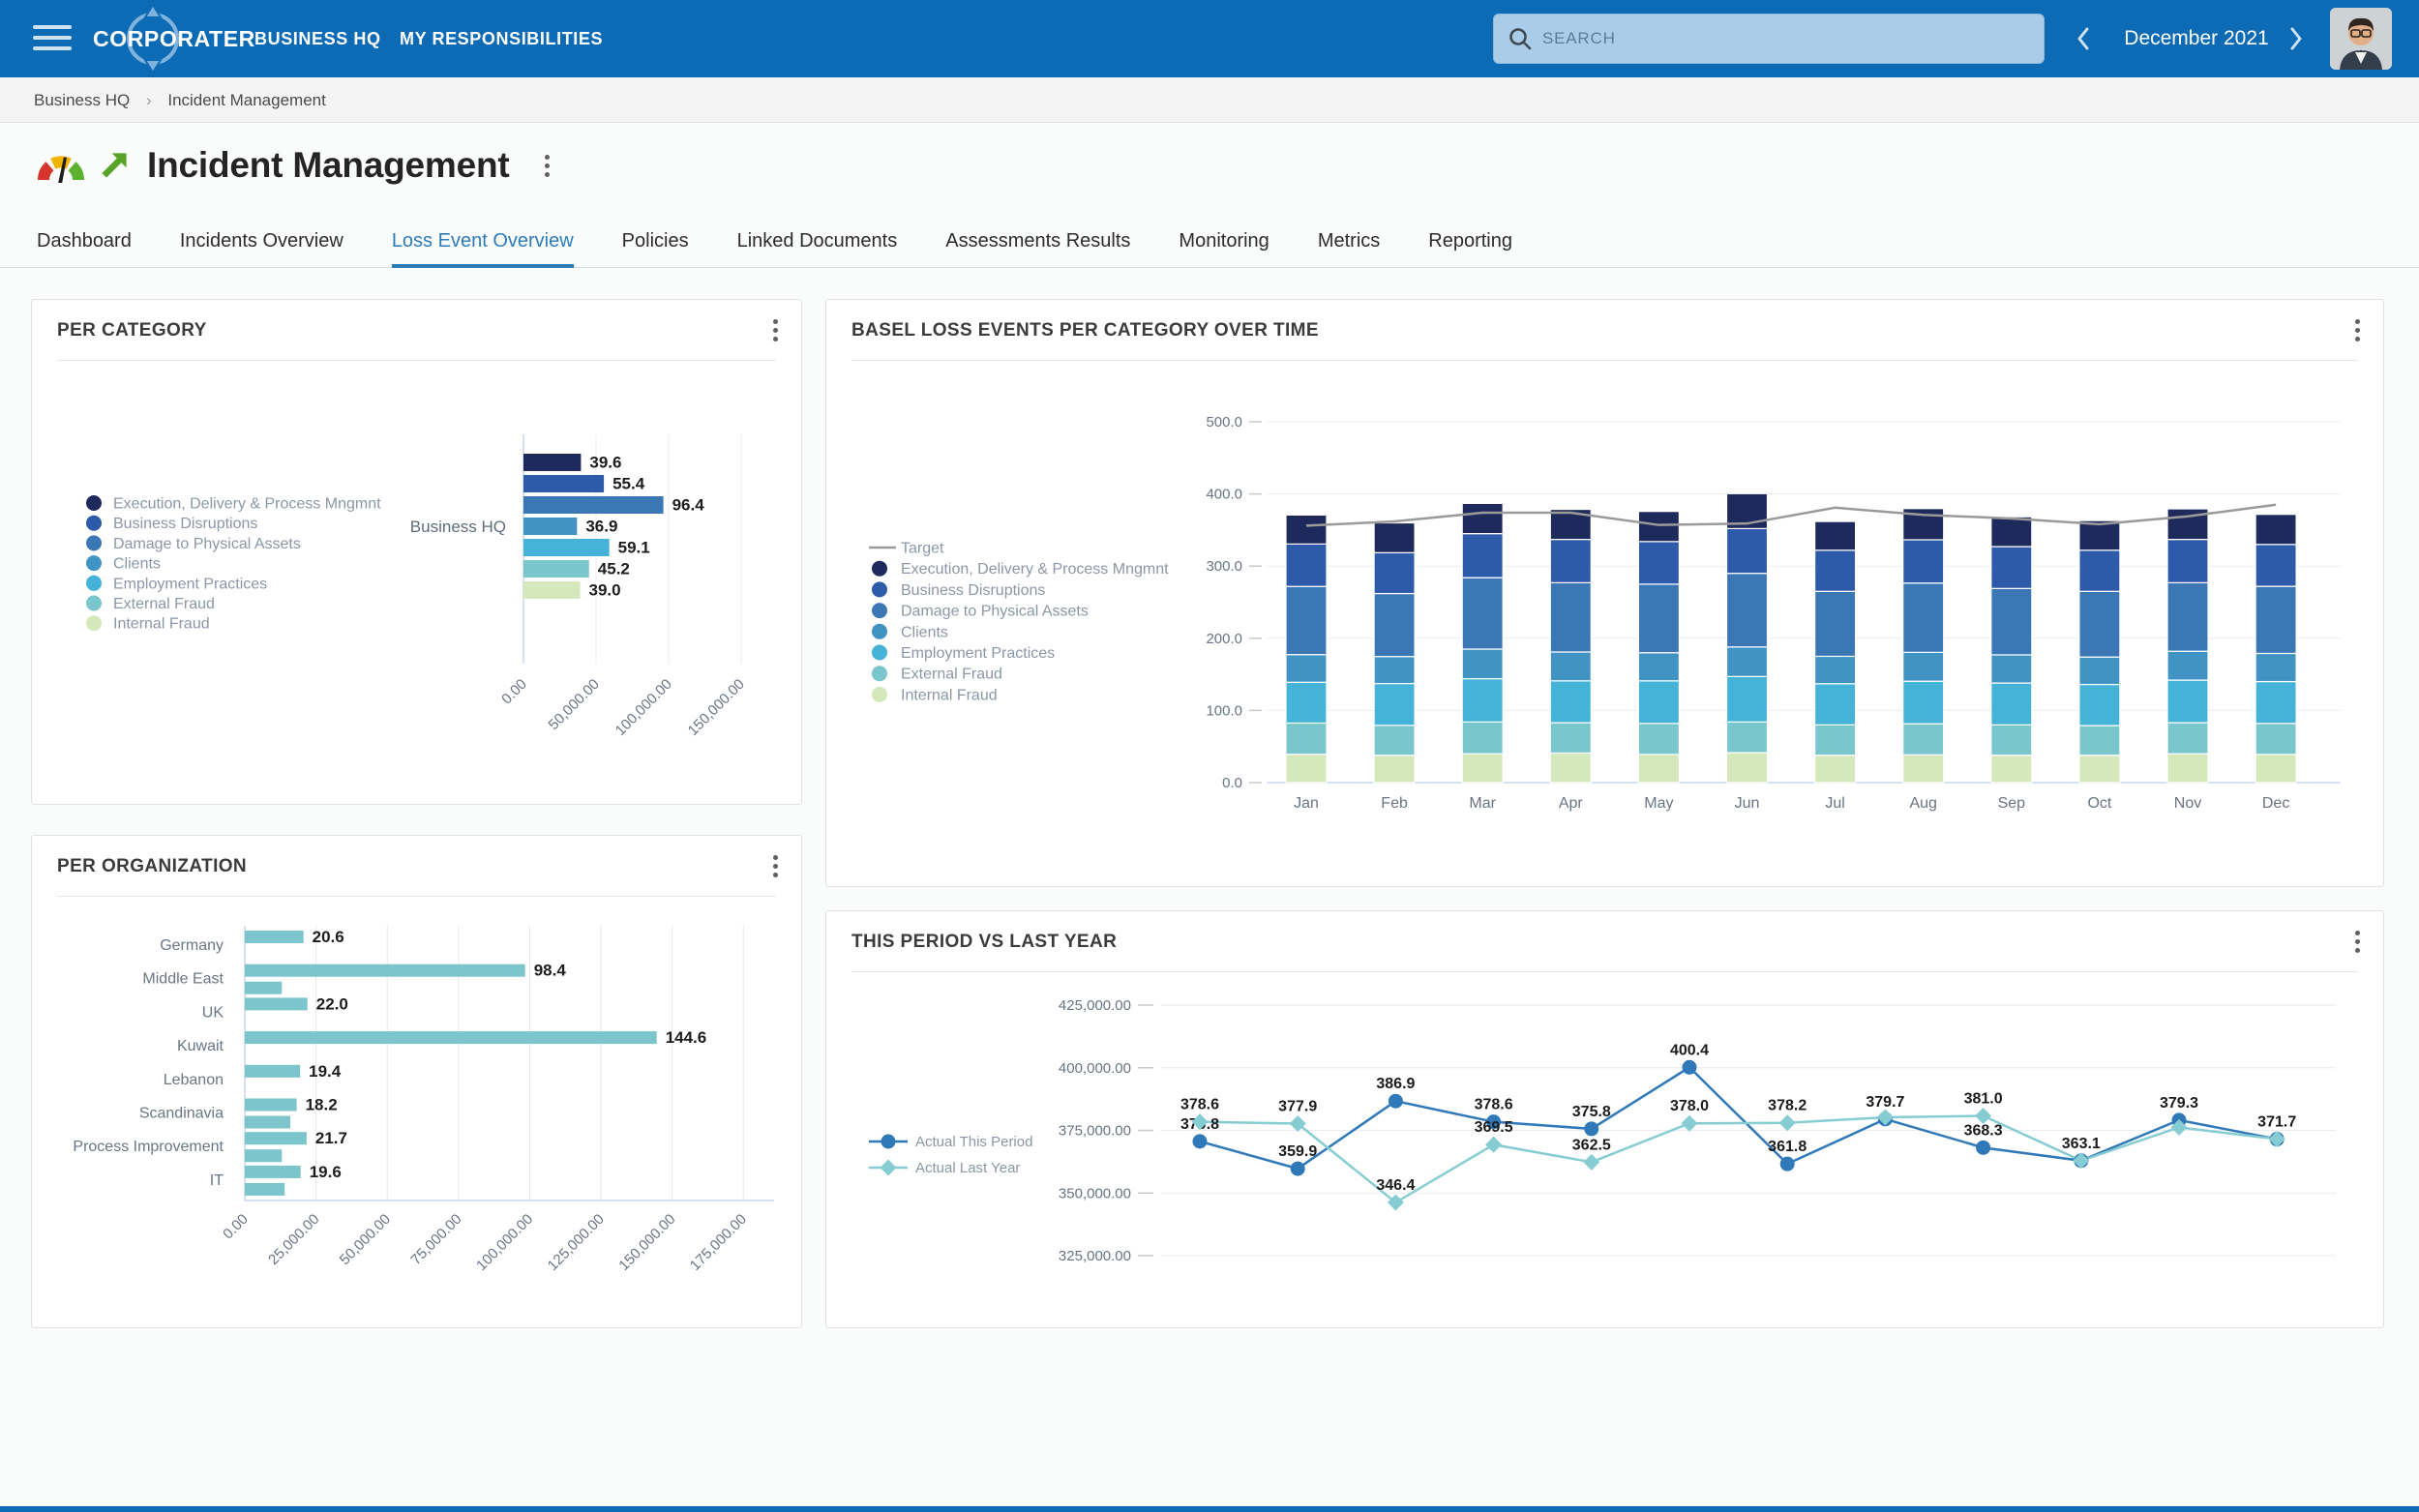  What do you see at coordinates (148, 1147) in the screenshot?
I see `svg-text: Process Improvement` at bounding box center [148, 1147].